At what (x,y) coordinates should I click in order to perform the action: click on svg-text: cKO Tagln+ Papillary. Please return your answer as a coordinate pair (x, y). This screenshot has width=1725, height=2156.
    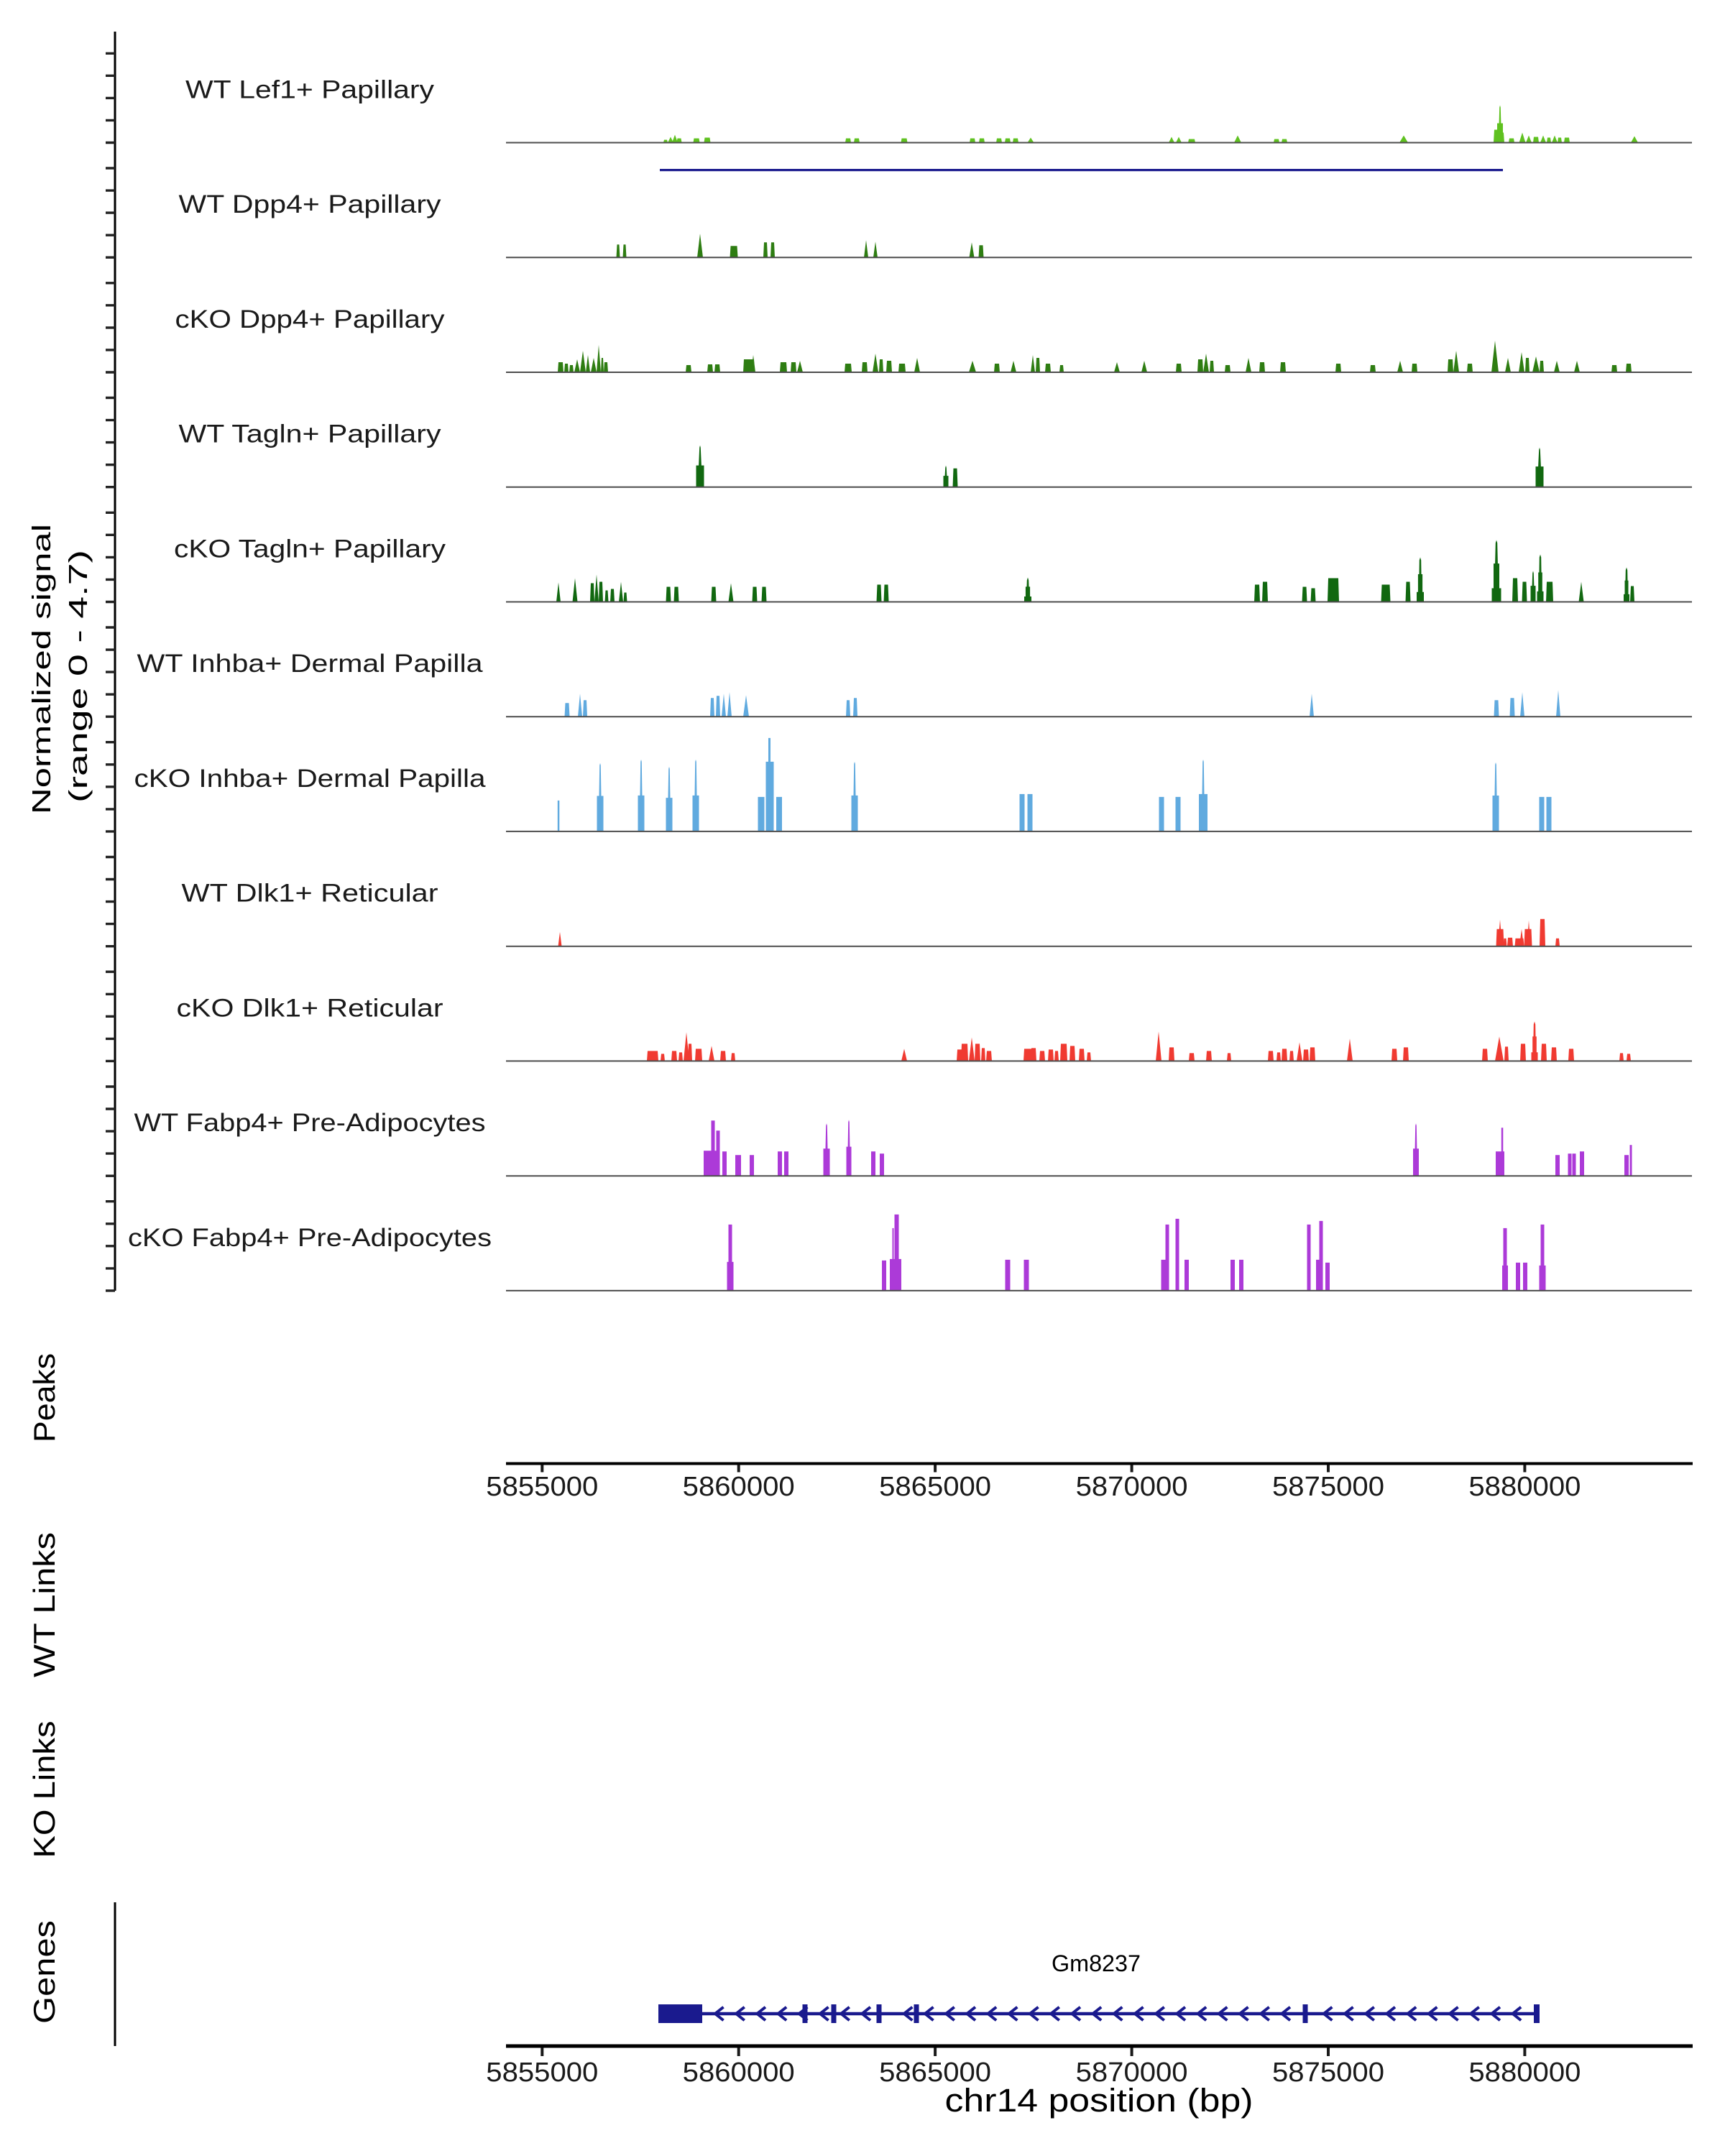
    Looking at the image, I should click on (310, 549).